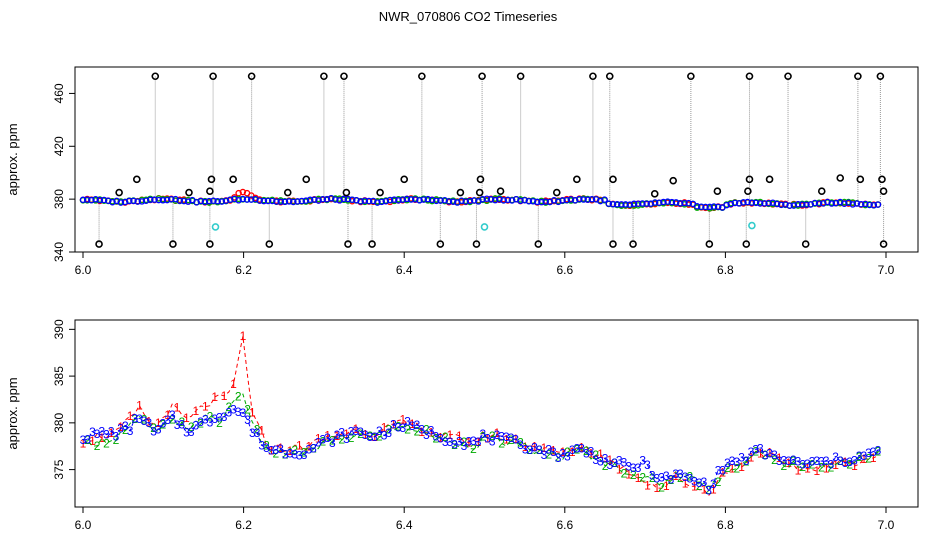  I want to click on x-tick-label: 6.6, so click(564, 270).